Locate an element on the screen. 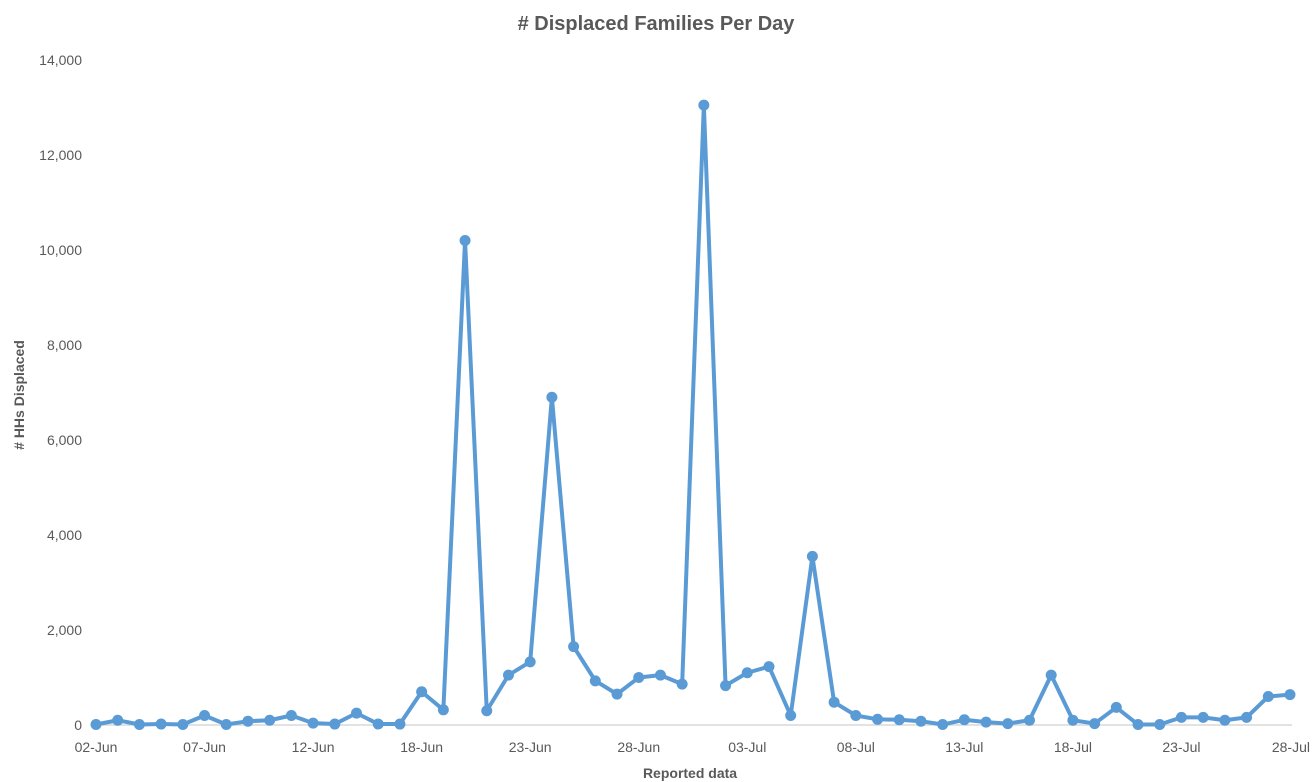 This screenshot has height=782, width=1313. x-tick-label: 13-Jul is located at coordinates (964, 747).